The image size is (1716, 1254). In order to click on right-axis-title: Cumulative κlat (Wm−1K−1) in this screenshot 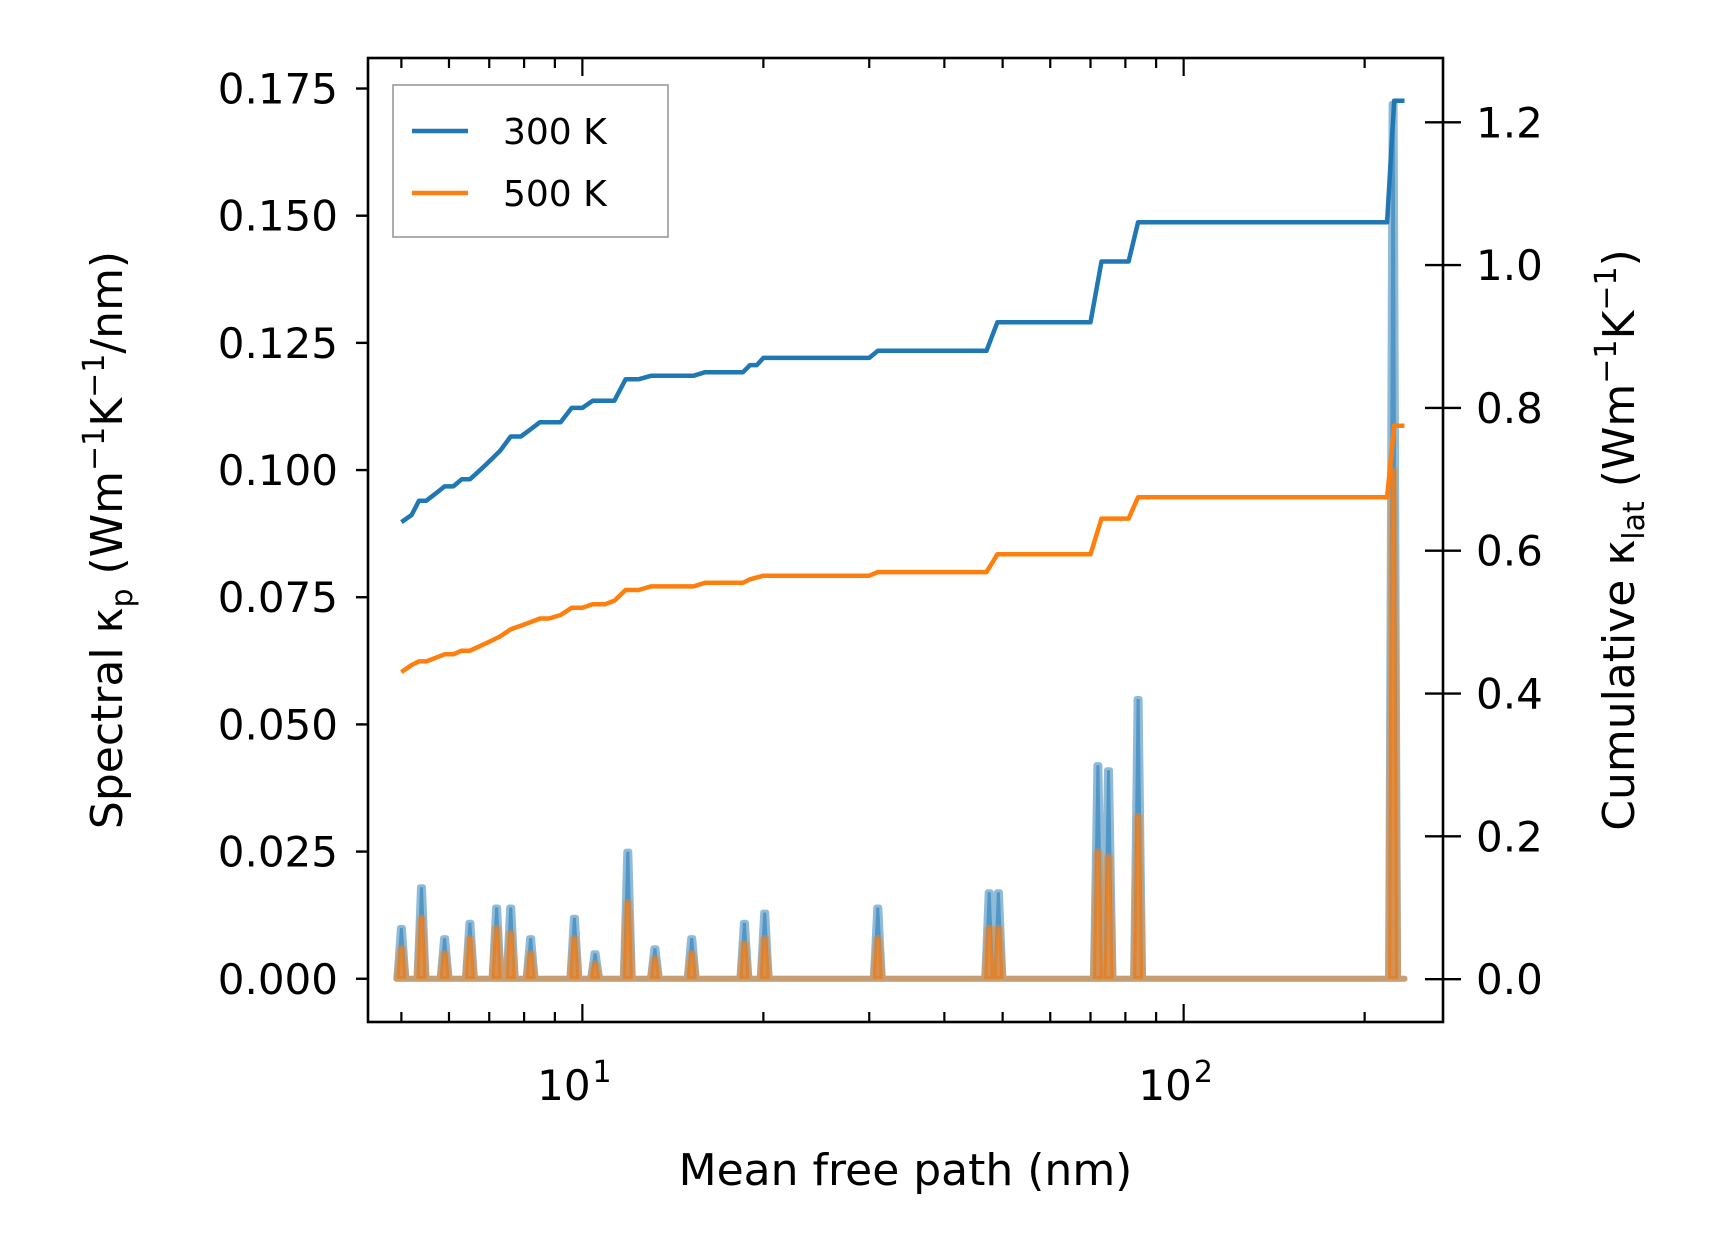, I will do `click(1620, 540)`.